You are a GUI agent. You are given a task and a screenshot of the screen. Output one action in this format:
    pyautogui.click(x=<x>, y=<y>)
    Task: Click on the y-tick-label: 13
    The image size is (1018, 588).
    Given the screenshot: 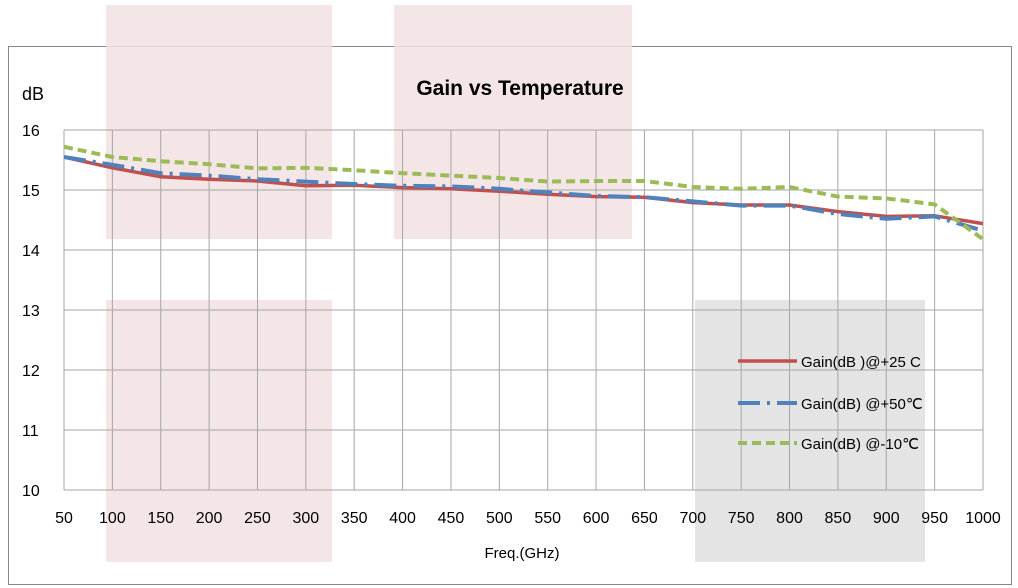 What is the action you would take?
    pyautogui.click(x=31, y=311)
    